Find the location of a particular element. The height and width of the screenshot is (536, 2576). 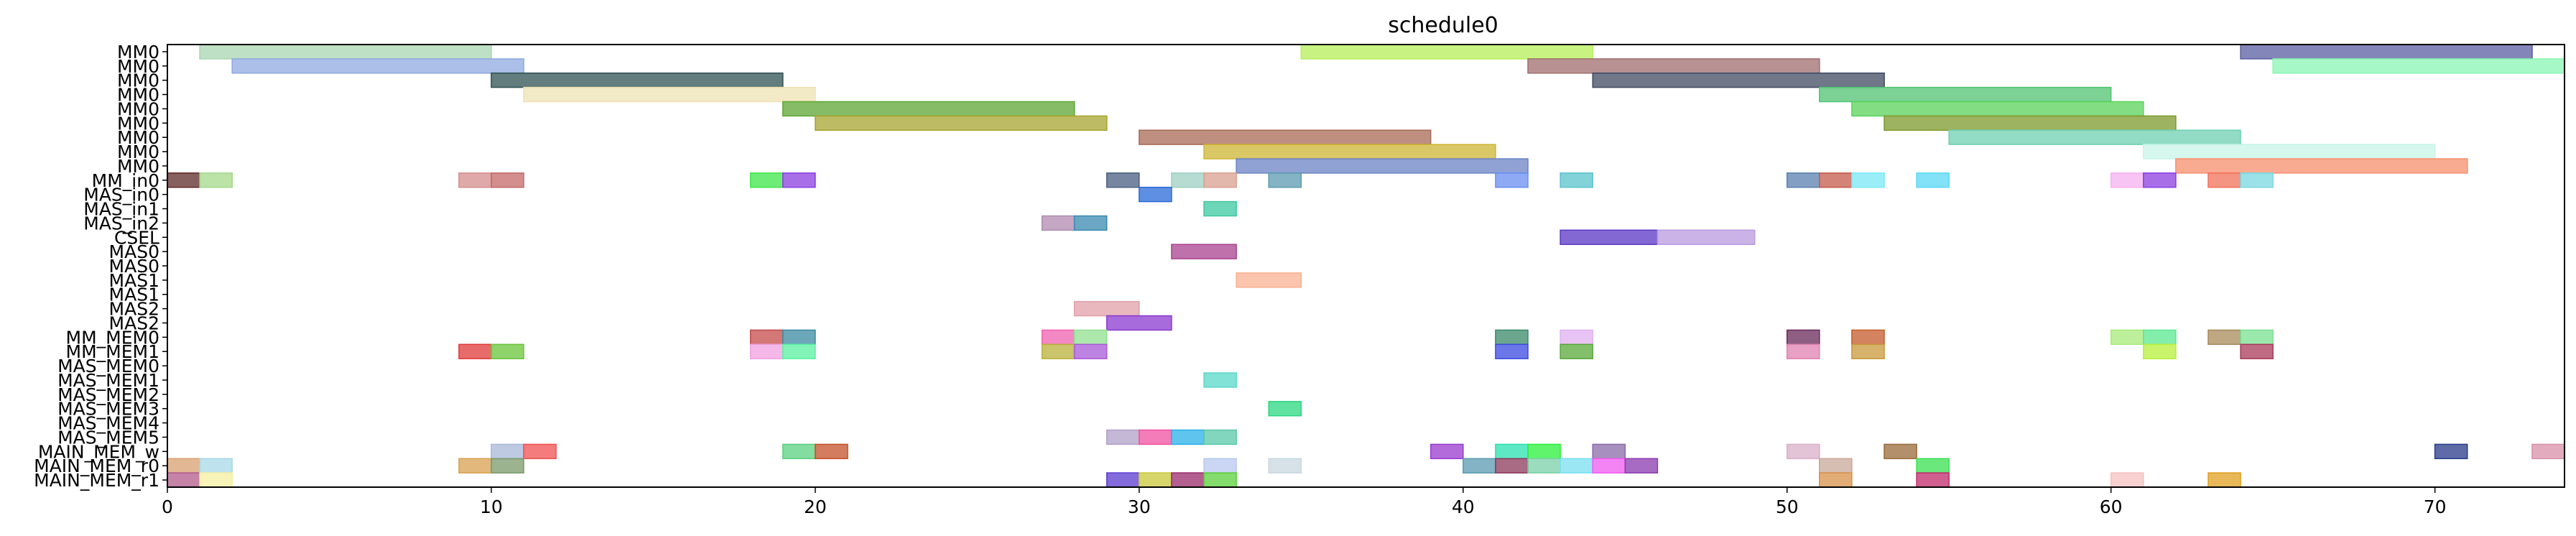

y-tick-label: MAS_MEM0 is located at coordinates (108, 366).